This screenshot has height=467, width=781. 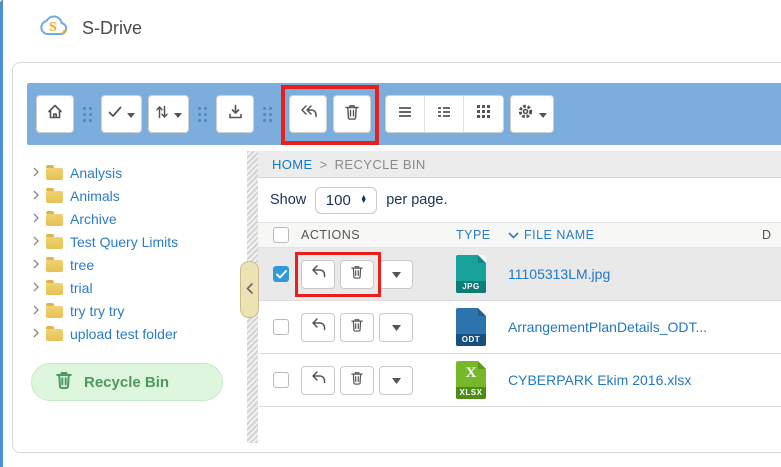 I want to click on file-type-label: JPG, so click(x=471, y=287).